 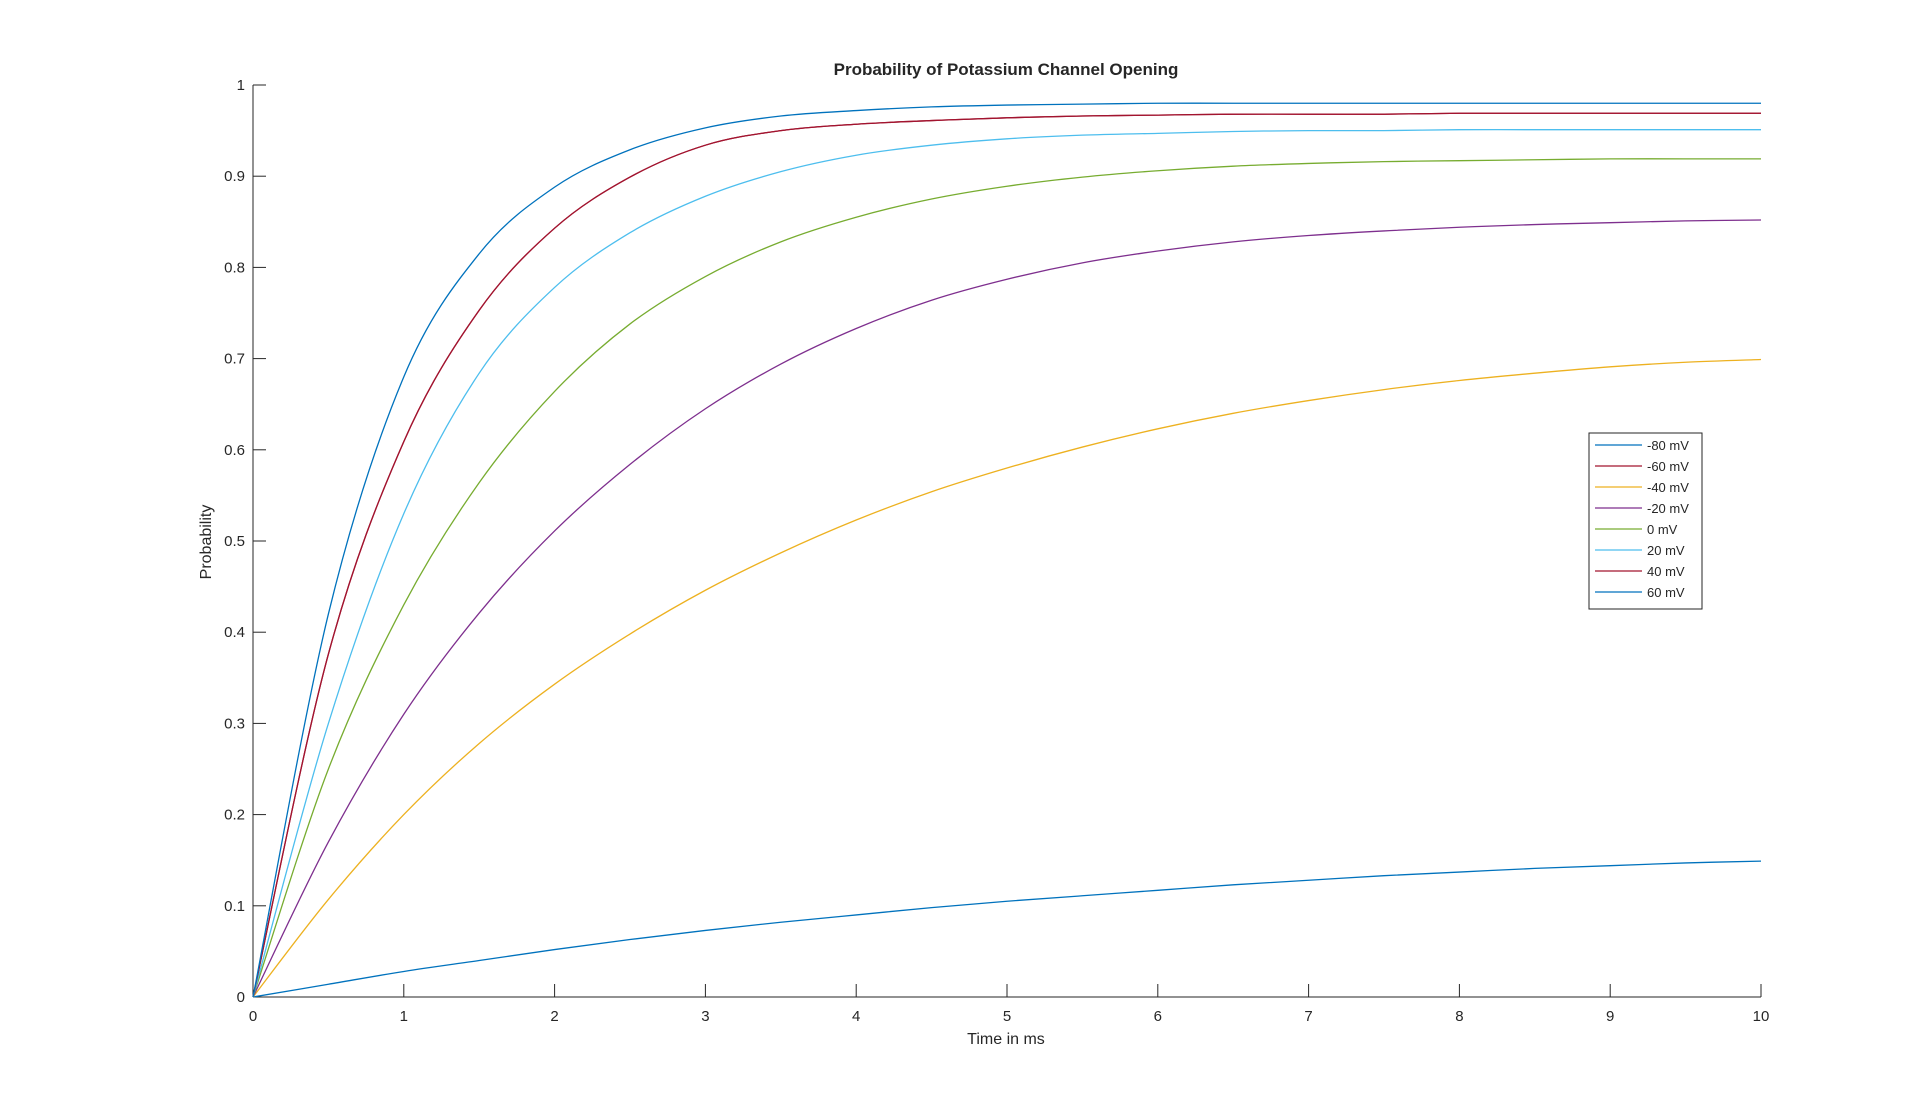 I want to click on y-tick-label: 0.2, so click(x=234, y=815).